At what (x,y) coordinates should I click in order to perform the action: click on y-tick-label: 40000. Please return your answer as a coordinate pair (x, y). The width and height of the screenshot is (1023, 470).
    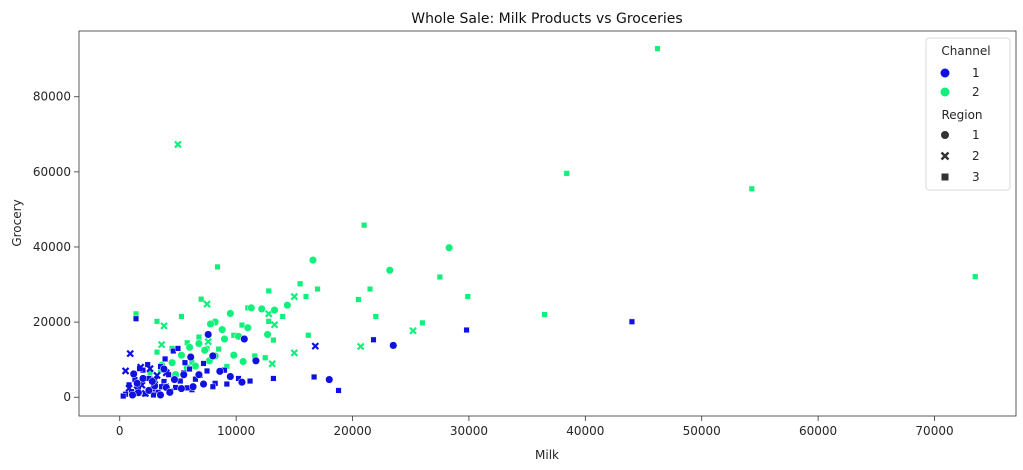
    Looking at the image, I should click on (52, 247).